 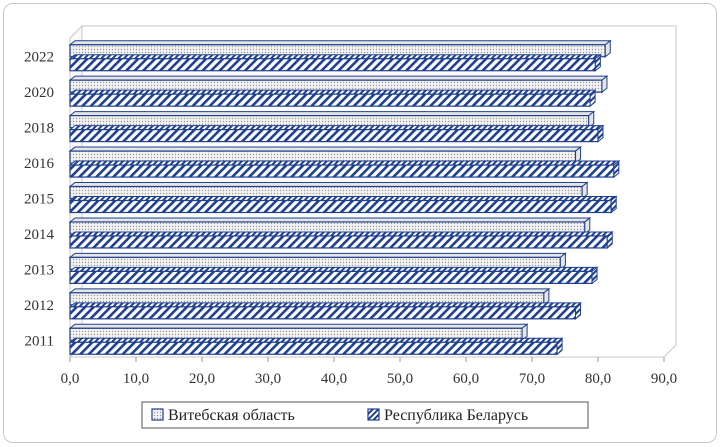 I want to click on bar-belarus-2016, so click(x=342, y=171).